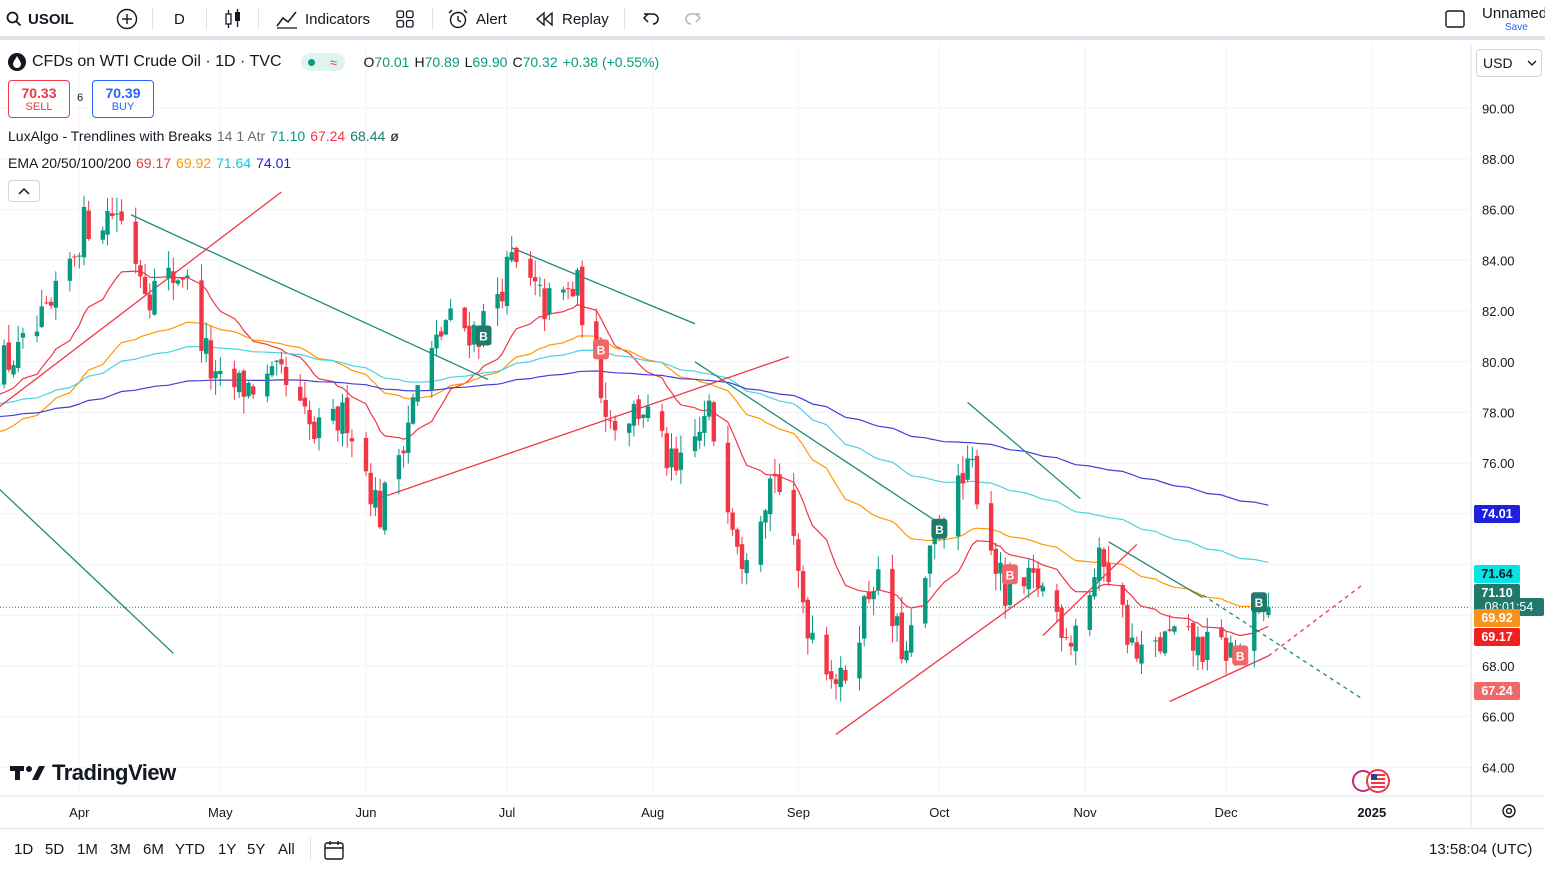 The image size is (1545, 869). Describe the element at coordinates (120, 849) in the screenshot. I see `range-button-3m: 3M` at that location.